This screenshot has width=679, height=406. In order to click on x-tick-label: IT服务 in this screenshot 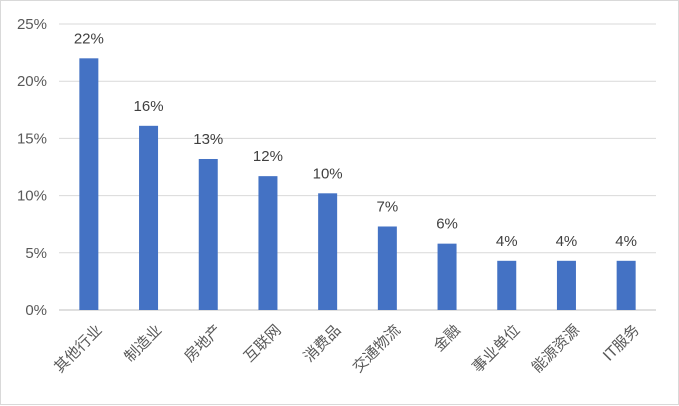, I will do `click(621, 343)`.